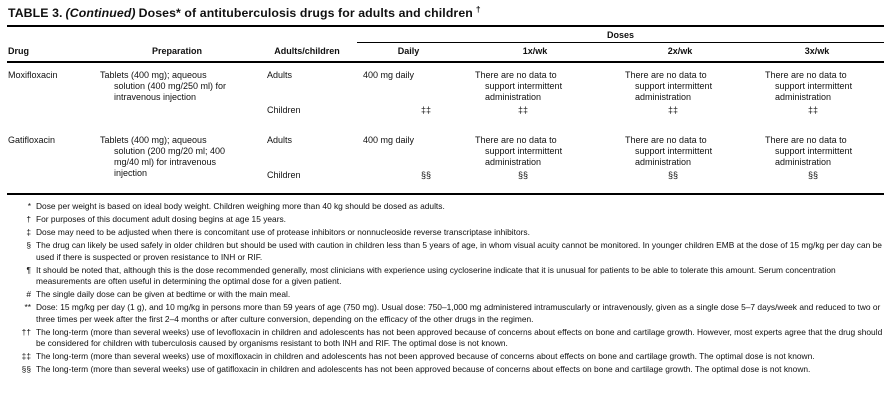  What do you see at coordinates (26, 356) in the screenshot?
I see `footnote-symbol: ‡‡` at bounding box center [26, 356].